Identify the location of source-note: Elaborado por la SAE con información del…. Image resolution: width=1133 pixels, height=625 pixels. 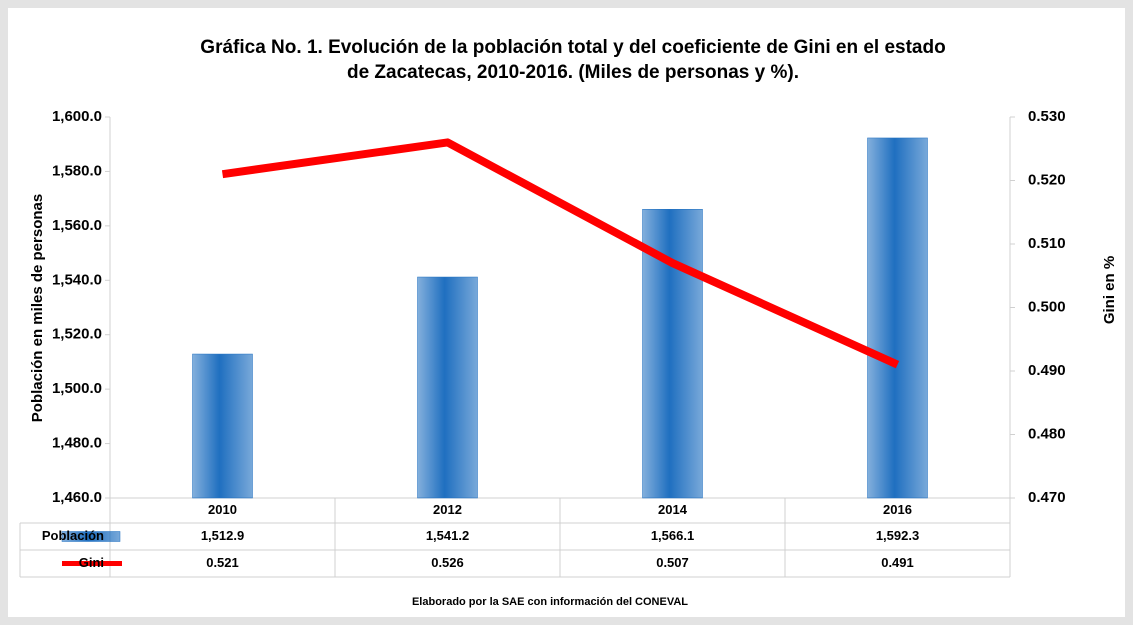
(550, 602).